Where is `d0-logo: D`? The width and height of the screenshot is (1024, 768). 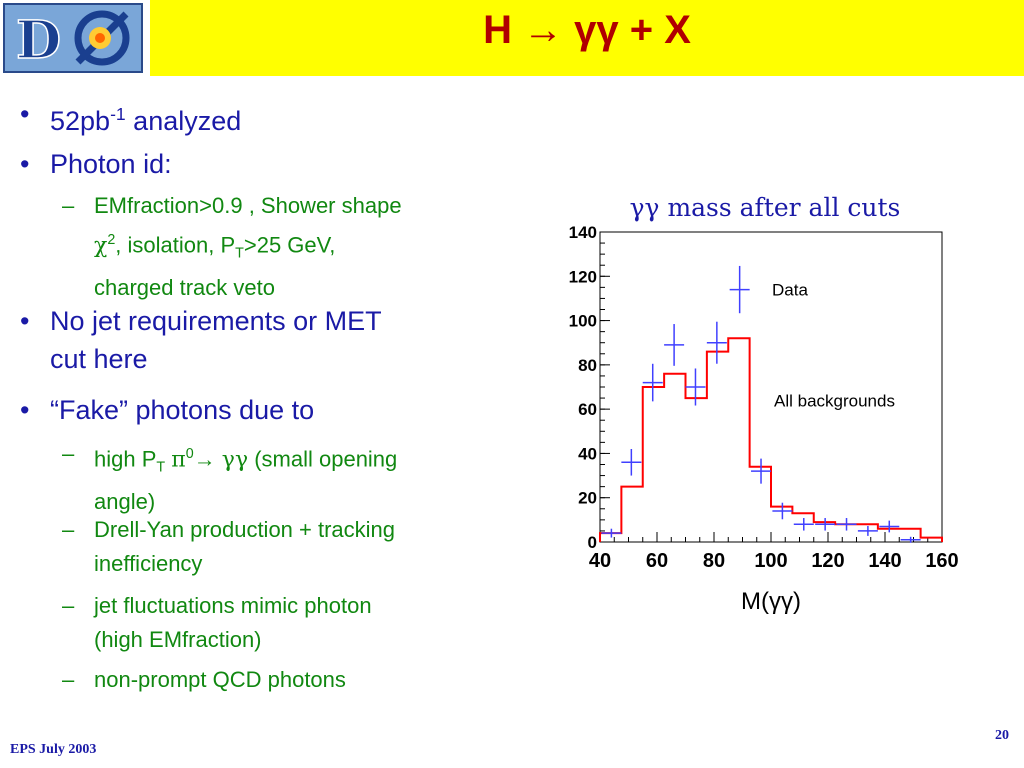 d0-logo: D is located at coordinates (75, 38).